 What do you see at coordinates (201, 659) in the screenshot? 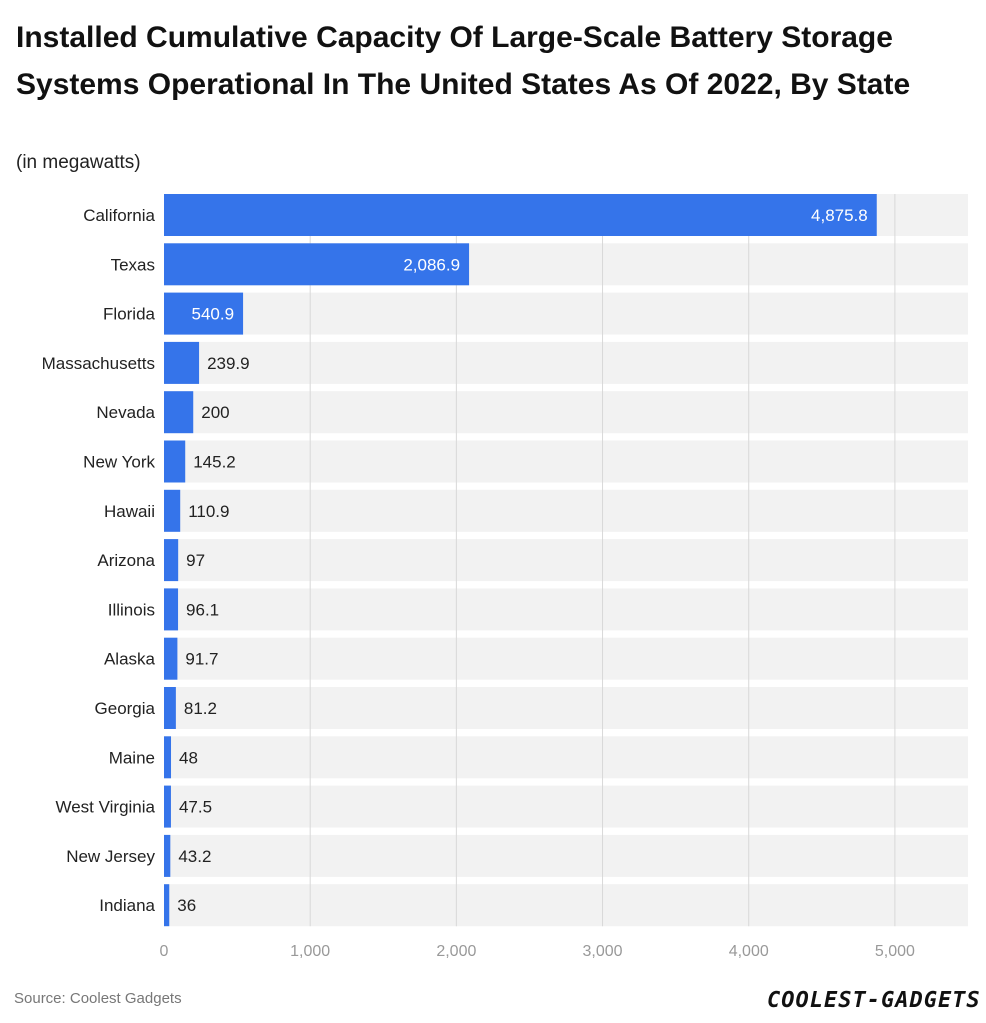
I see `value-label: 91.7` at bounding box center [201, 659].